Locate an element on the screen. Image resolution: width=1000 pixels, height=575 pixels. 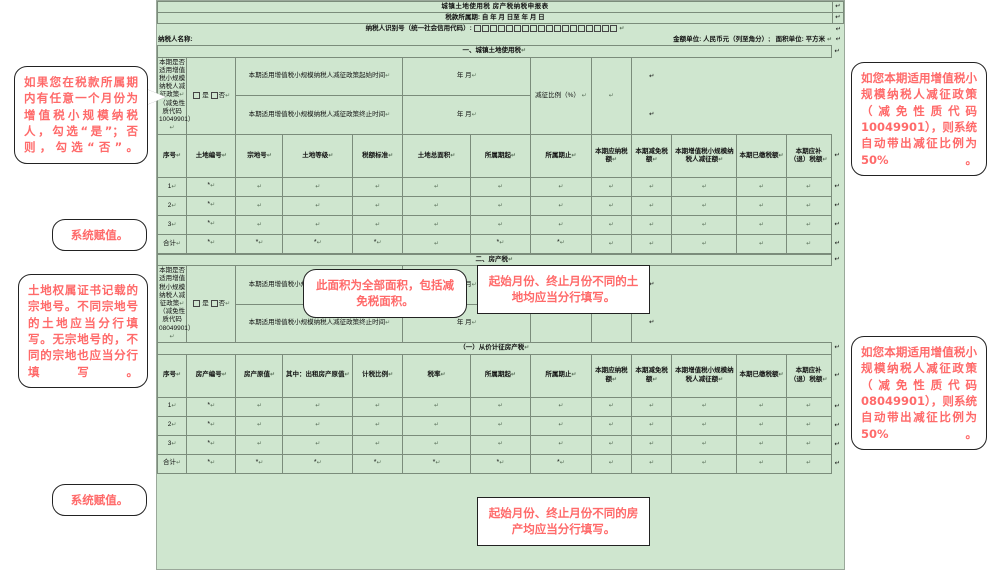
policy-end-value: 年 月↵ is located at coordinates (467, 115).